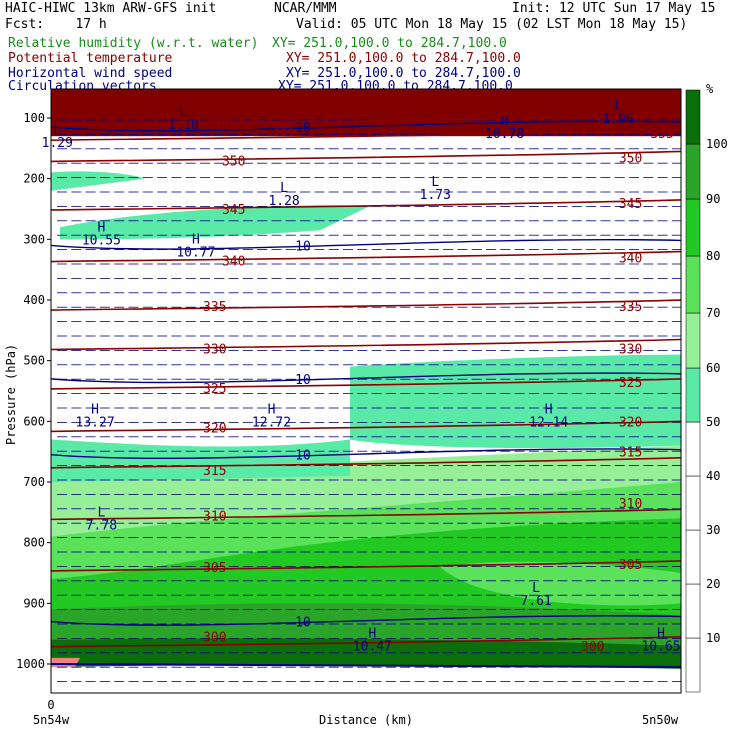 Image resolution: width=740 pixels, height=740 pixels. Describe the element at coordinates (710, 89) in the screenshot. I see `colorbar-unit: %` at that location.